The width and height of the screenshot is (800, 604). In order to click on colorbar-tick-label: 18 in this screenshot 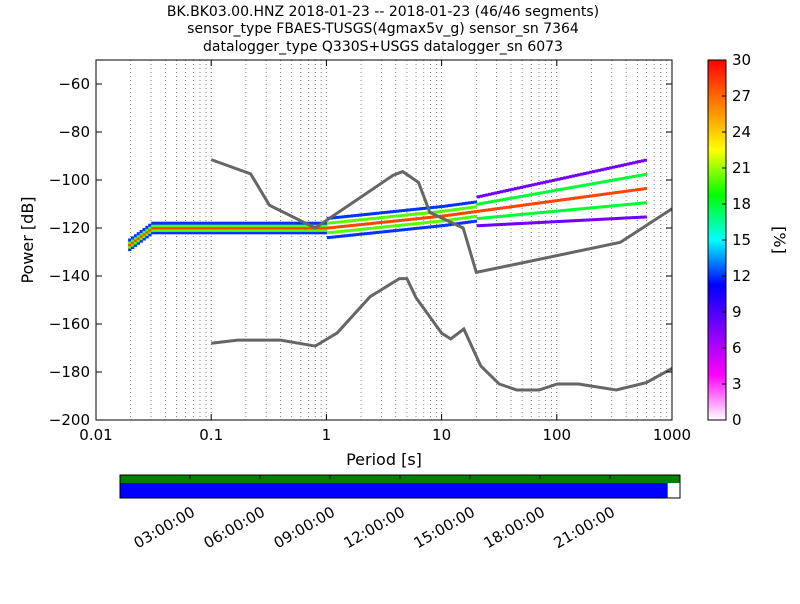, I will do `click(741, 204)`.